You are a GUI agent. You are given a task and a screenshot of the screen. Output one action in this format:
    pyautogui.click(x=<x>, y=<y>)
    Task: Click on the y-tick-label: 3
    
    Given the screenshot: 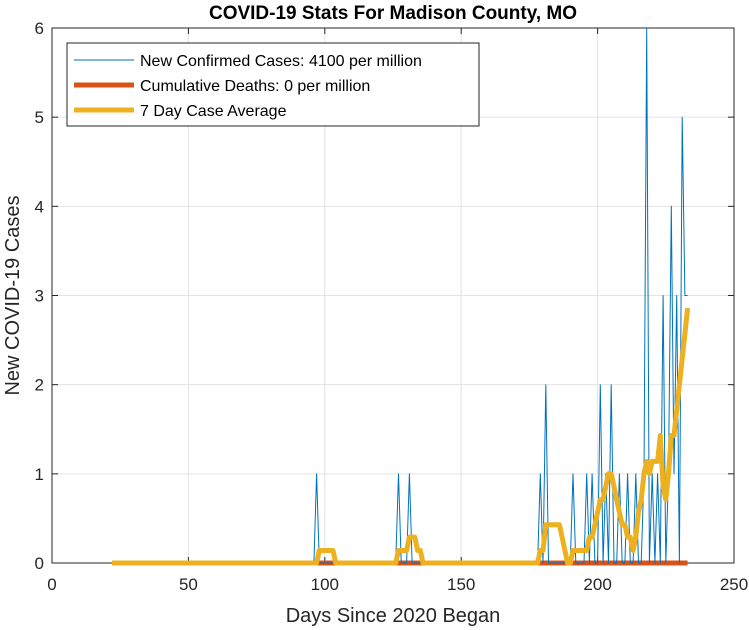 What is the action you would take?
    pyautogui.click(x=39, y=296)
    